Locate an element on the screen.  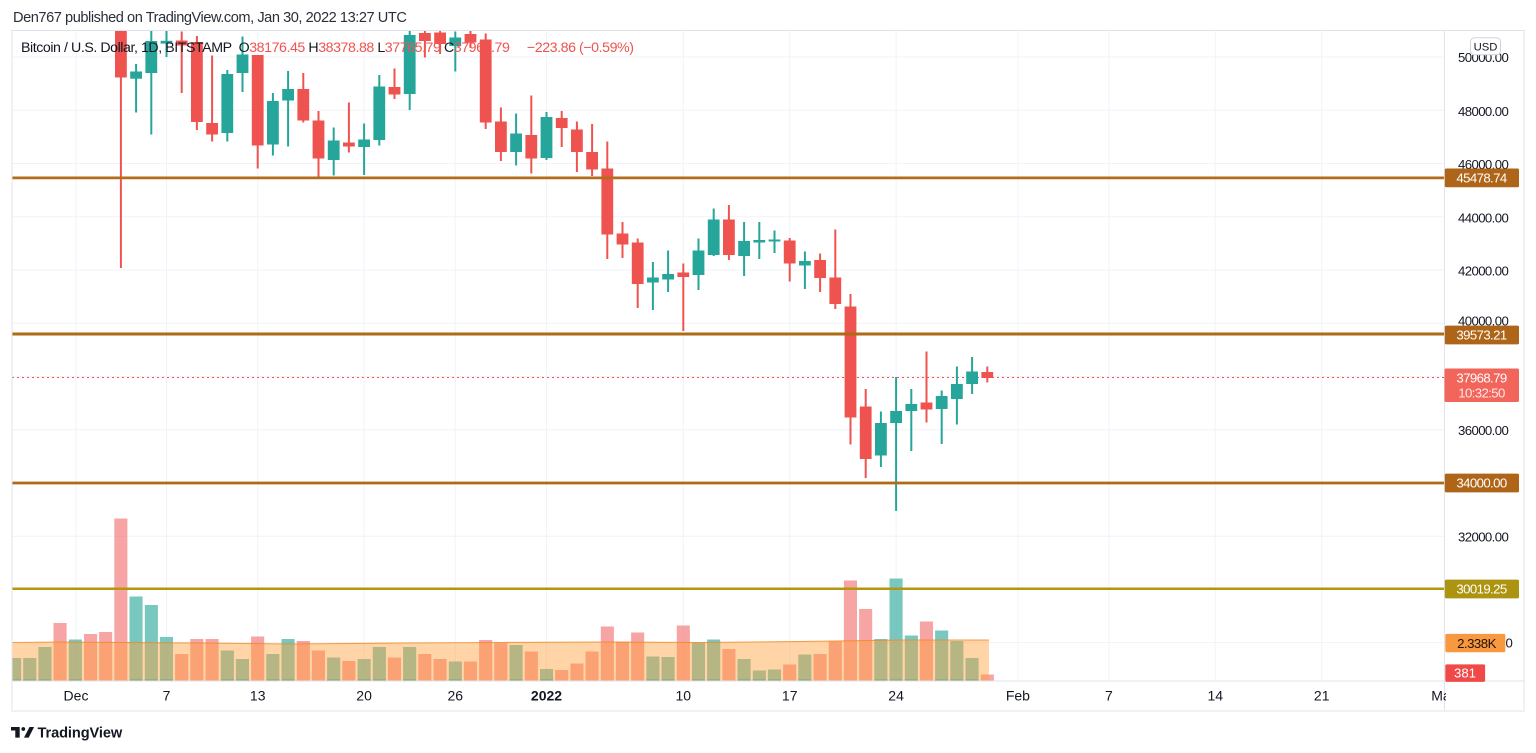
svg-text: 44000.00 is located at coordinates (1483, 218).